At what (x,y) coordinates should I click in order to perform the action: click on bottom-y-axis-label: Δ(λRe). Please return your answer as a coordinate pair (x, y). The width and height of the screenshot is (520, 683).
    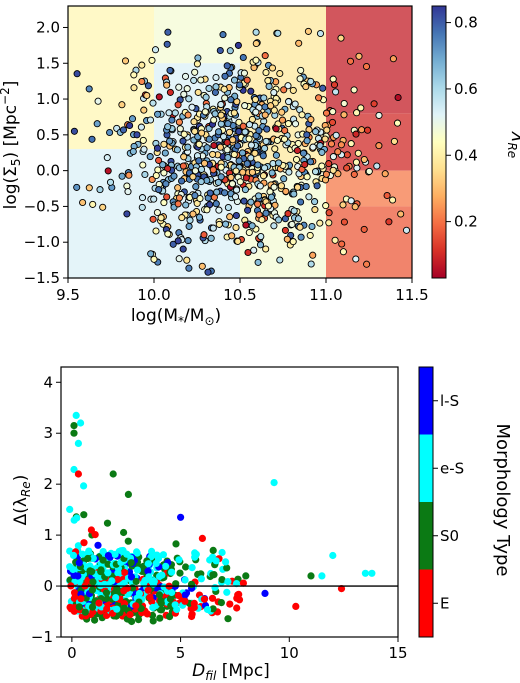
    Looking at the image, I should click on (22, 500).